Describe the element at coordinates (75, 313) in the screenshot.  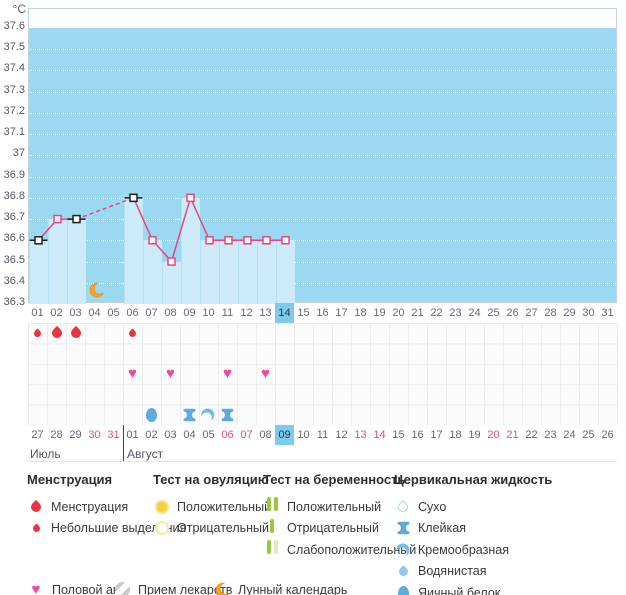
I see `cycle-day-03: 03` at that location.